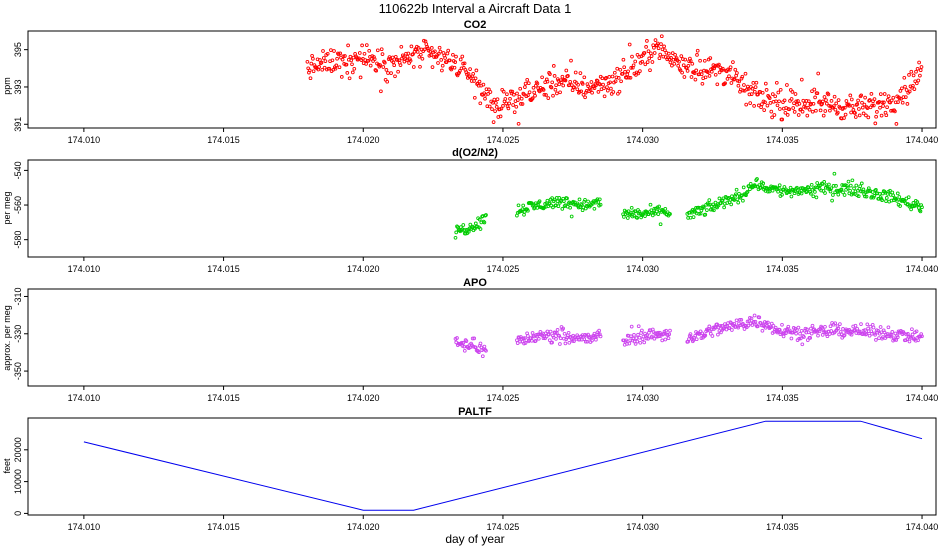 The image size is (950, 550). What do you see at coordinates (503, 140) in the screenshot?
I see `x-tick-label-co2-3: 174.025` at bounding box center [503, 140].